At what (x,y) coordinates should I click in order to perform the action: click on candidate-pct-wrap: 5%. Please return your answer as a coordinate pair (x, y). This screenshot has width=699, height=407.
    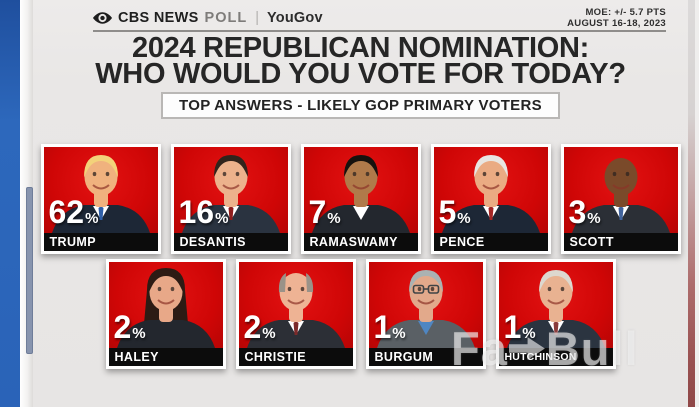
    Looking at the image, I should click on (455, 214).